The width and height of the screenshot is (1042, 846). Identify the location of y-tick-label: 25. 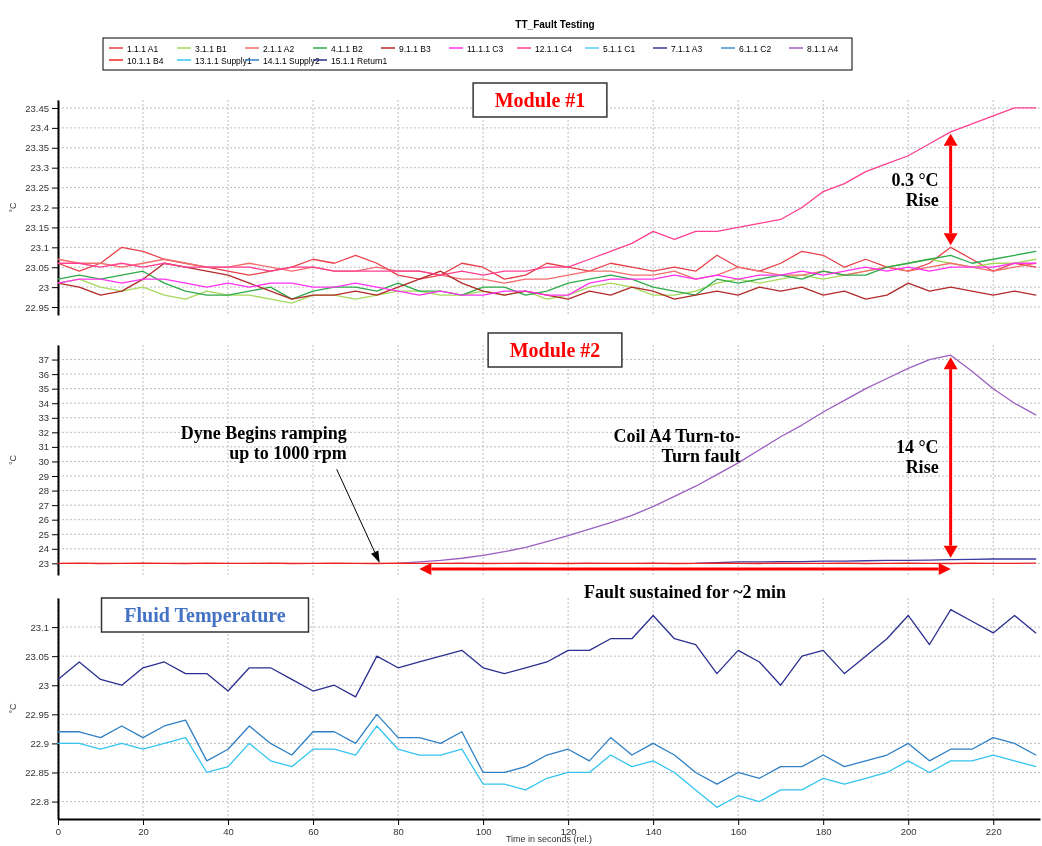
(43, 534).